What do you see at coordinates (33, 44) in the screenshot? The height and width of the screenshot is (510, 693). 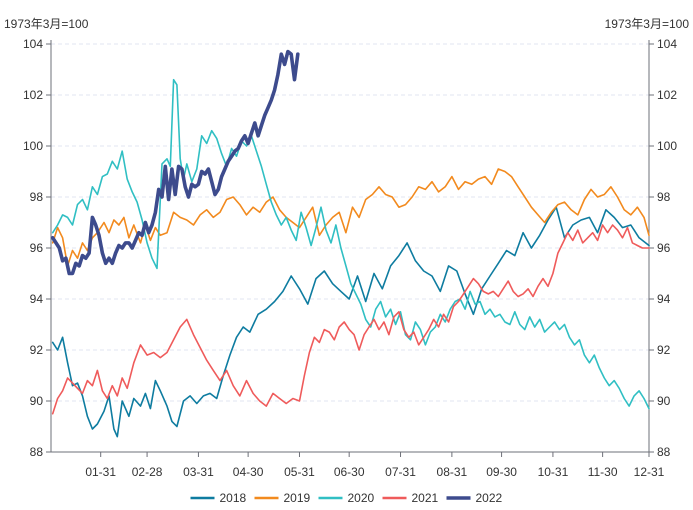 I see `left-y-tick-label: 104` at bounding box center [33, 44].